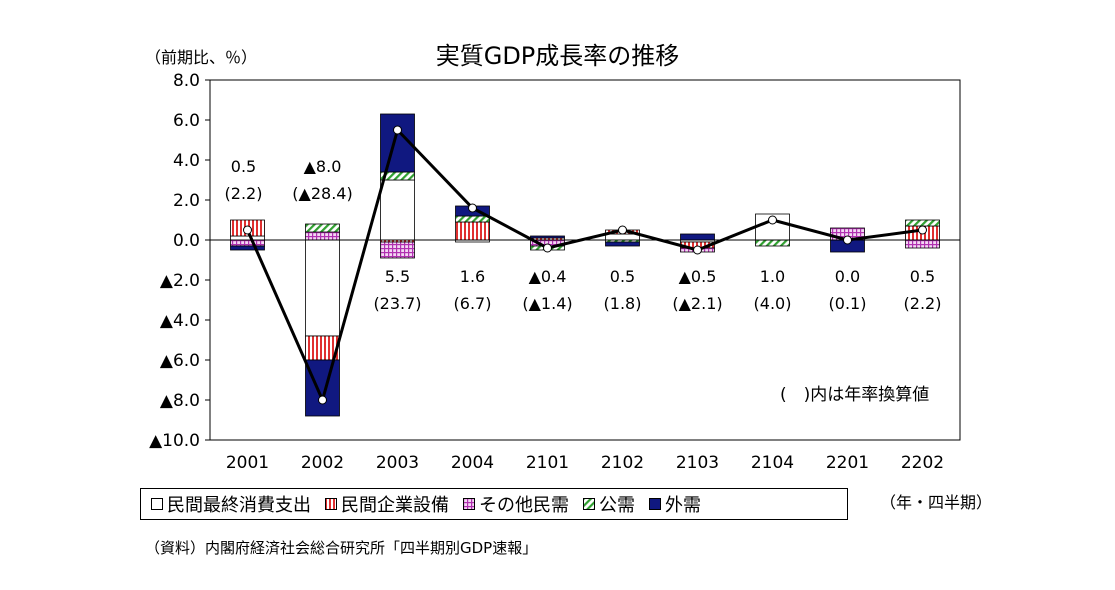 Image resolution: width=1115 pixels, height=590 pixels. What do you see at coordinates (847, 463) in the screenshot?
I see `x-tick-label: 2201` at bounding box center [847, 463].